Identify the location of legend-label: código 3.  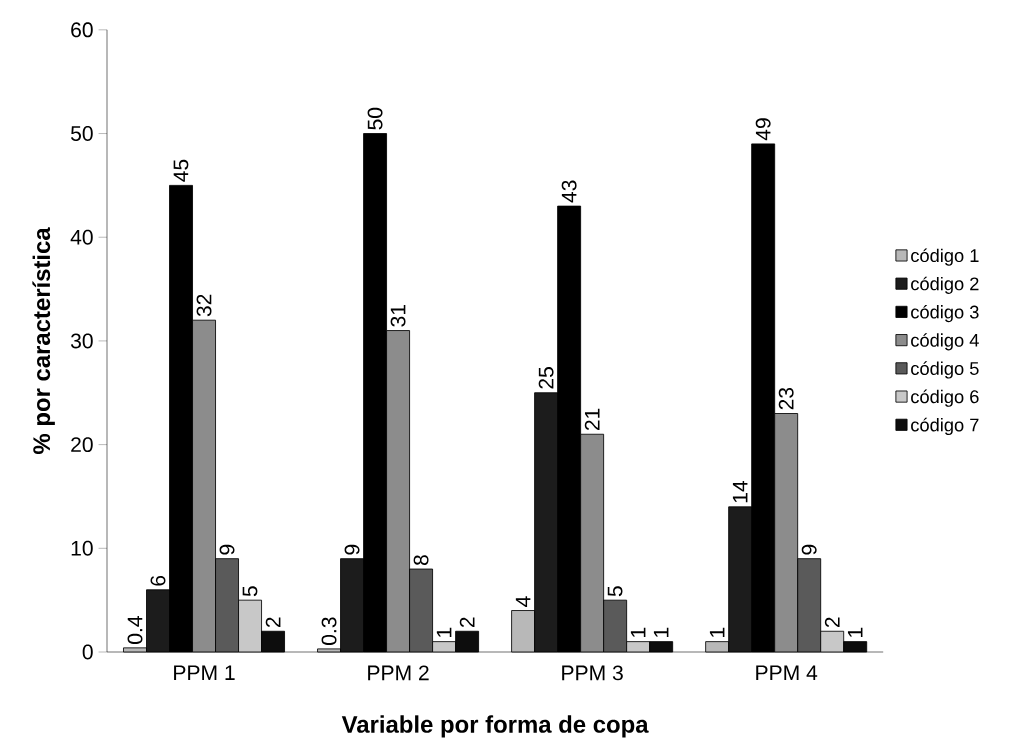
(945, 313).